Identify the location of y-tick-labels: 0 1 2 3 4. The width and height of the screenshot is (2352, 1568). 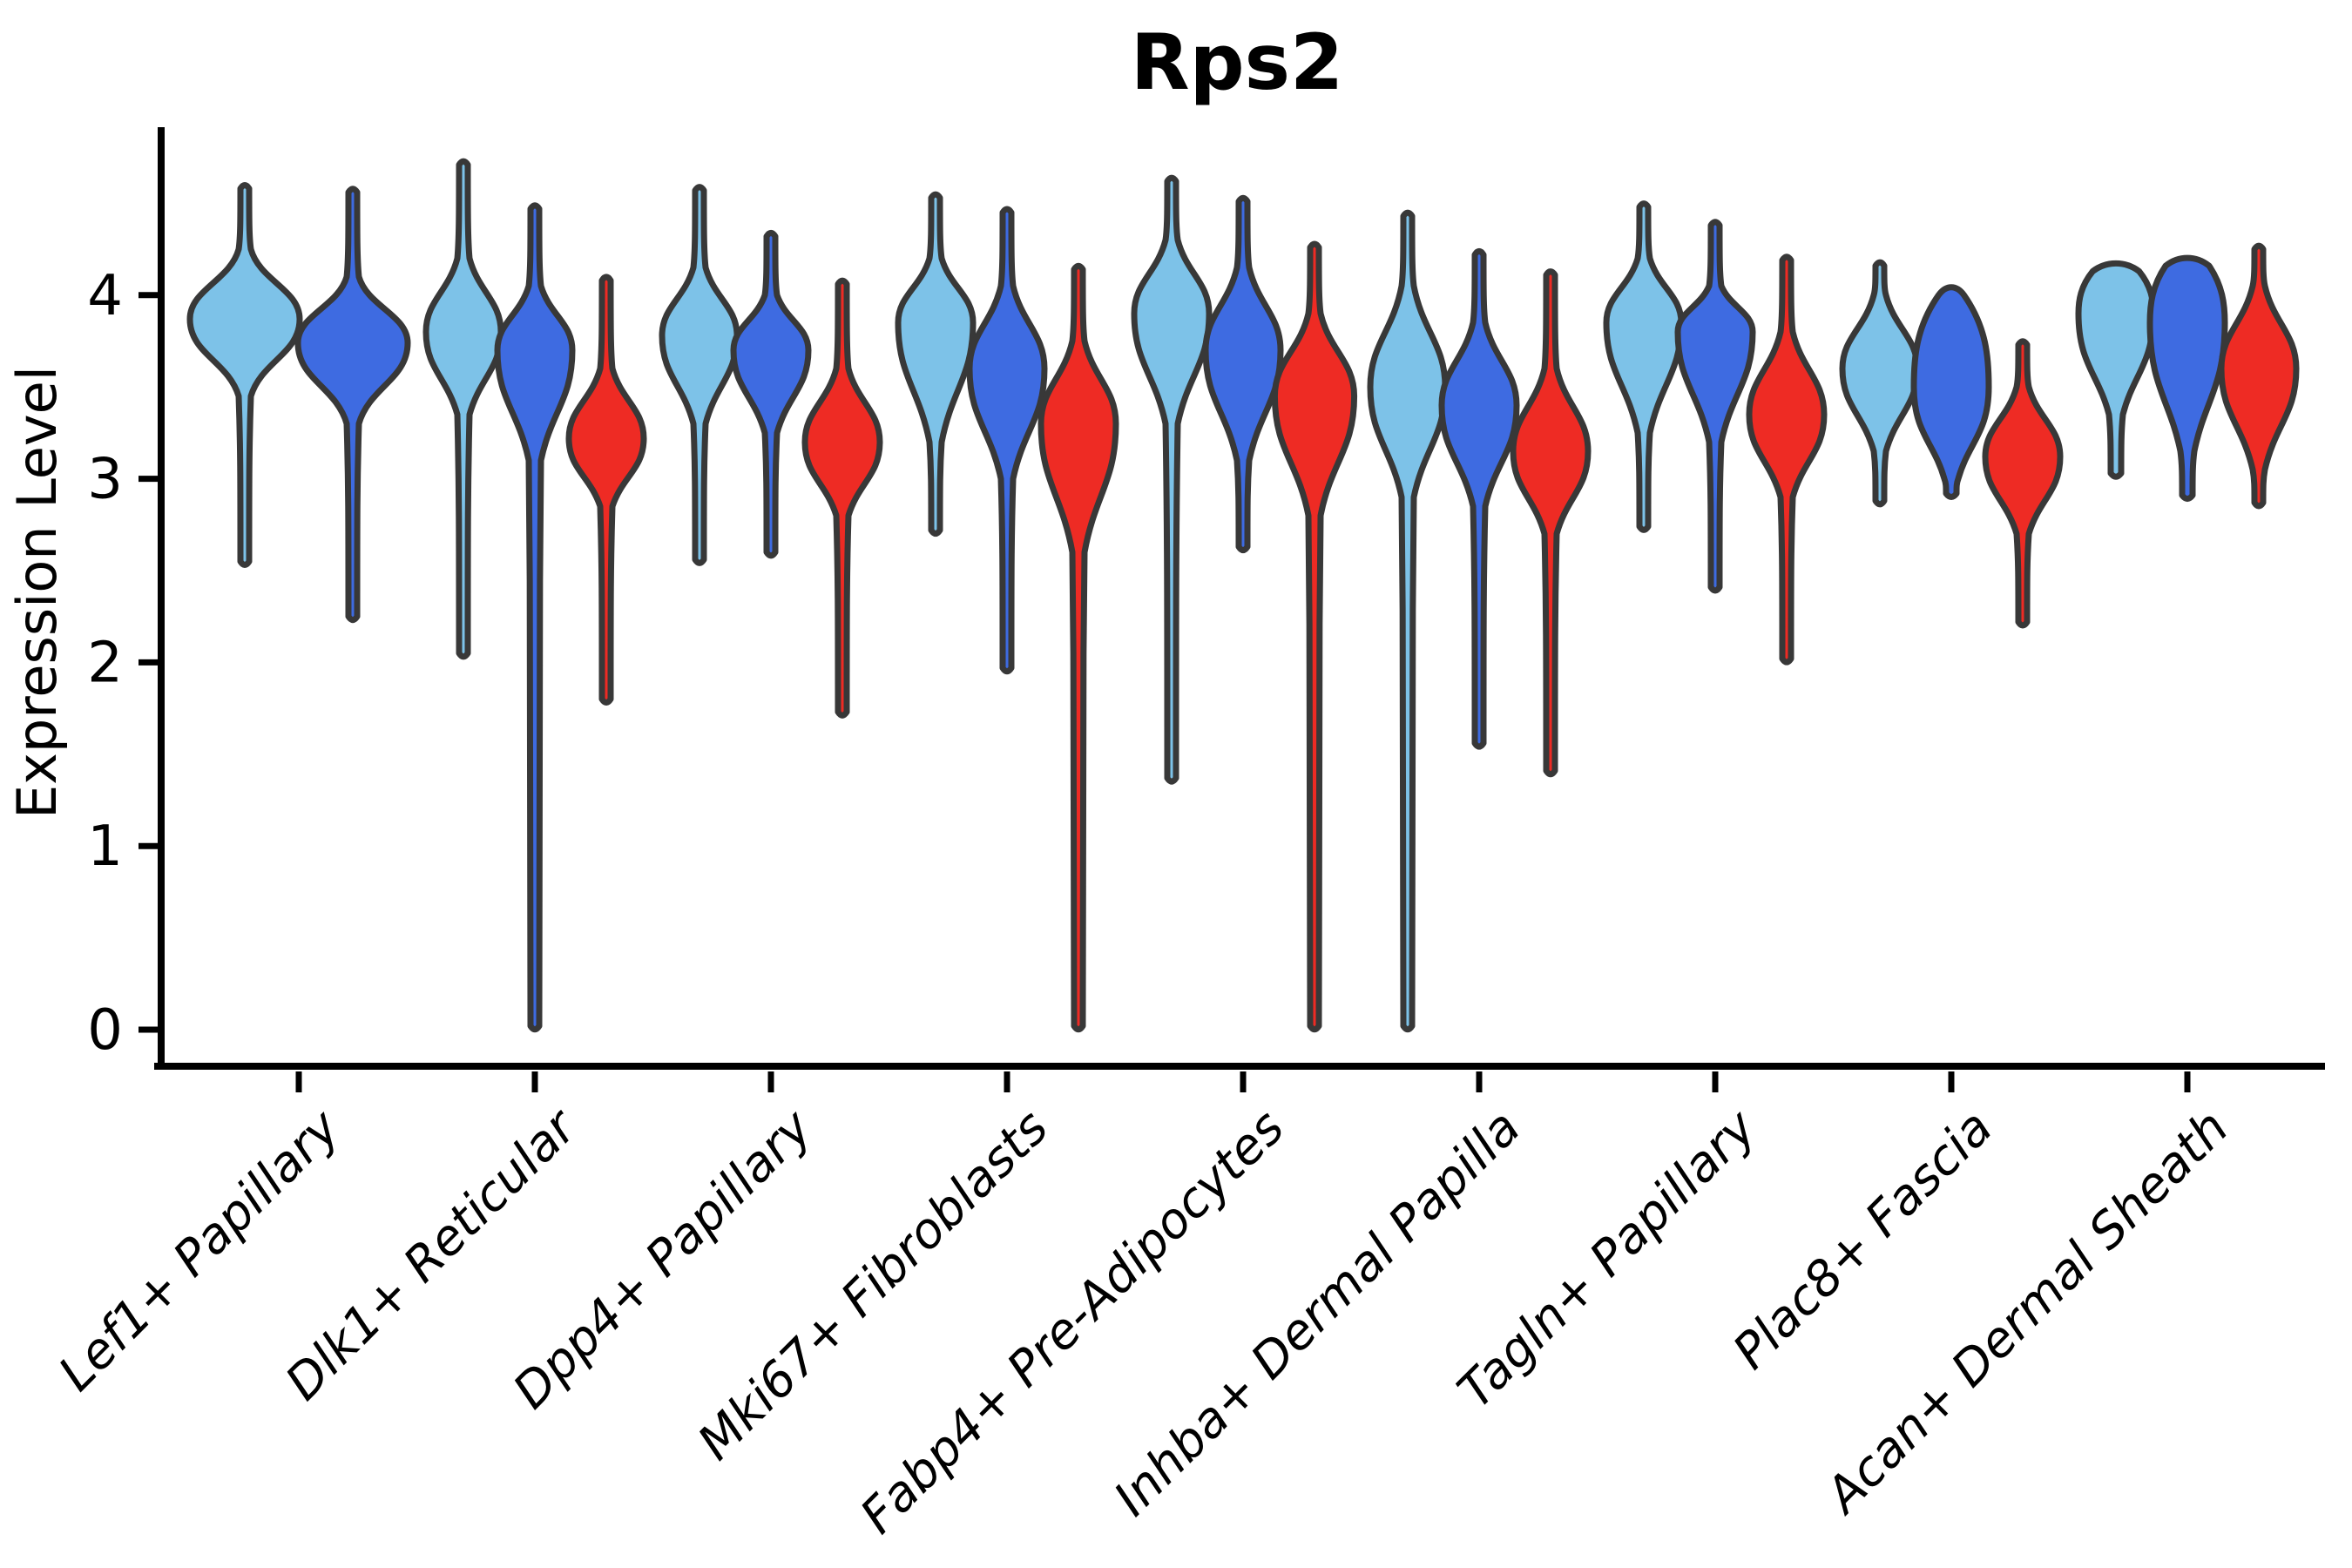
(123, 663).